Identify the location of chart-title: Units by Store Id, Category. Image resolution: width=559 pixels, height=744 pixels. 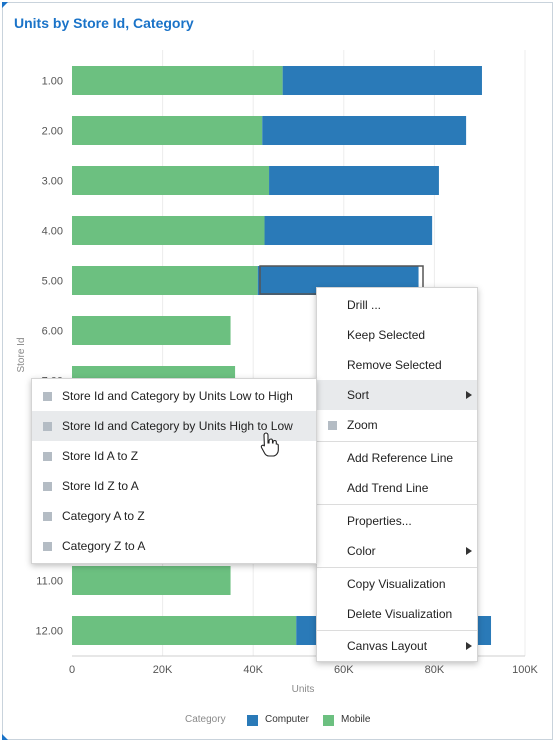
(104, 23).